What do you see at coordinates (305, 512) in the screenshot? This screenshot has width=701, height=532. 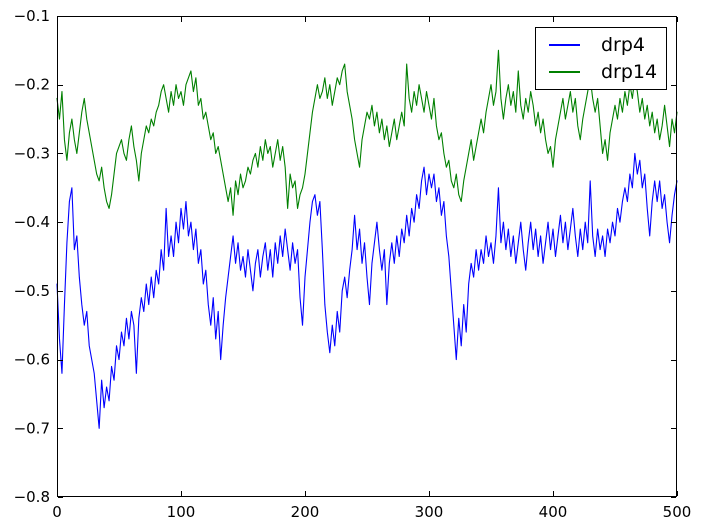 I see `x-tick-label: 200` at bounding box center [305, 512].